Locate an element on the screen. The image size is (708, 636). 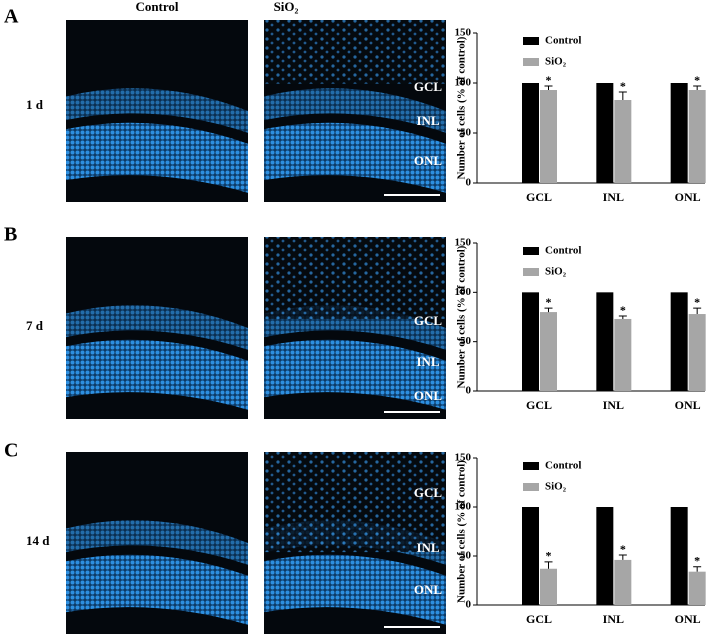
column-header: Control is located at coordinates (156, 7).